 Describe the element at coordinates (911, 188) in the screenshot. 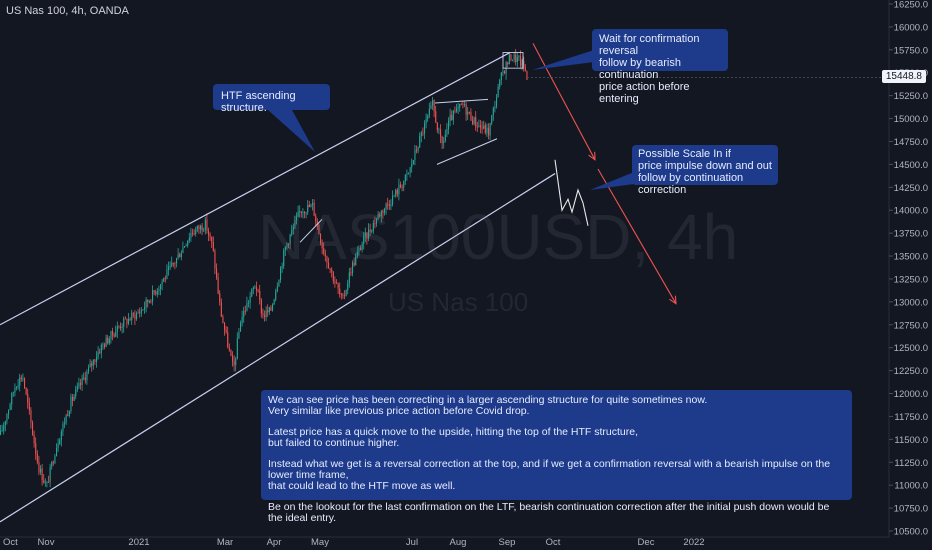

I see `price-tick-label: 14250.0` at that location.